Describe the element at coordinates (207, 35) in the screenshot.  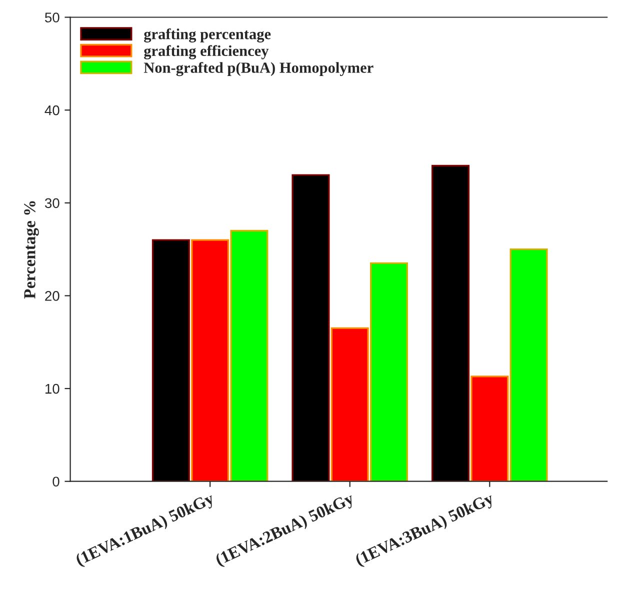
I see `legend-label: grafting percentage` at that location.